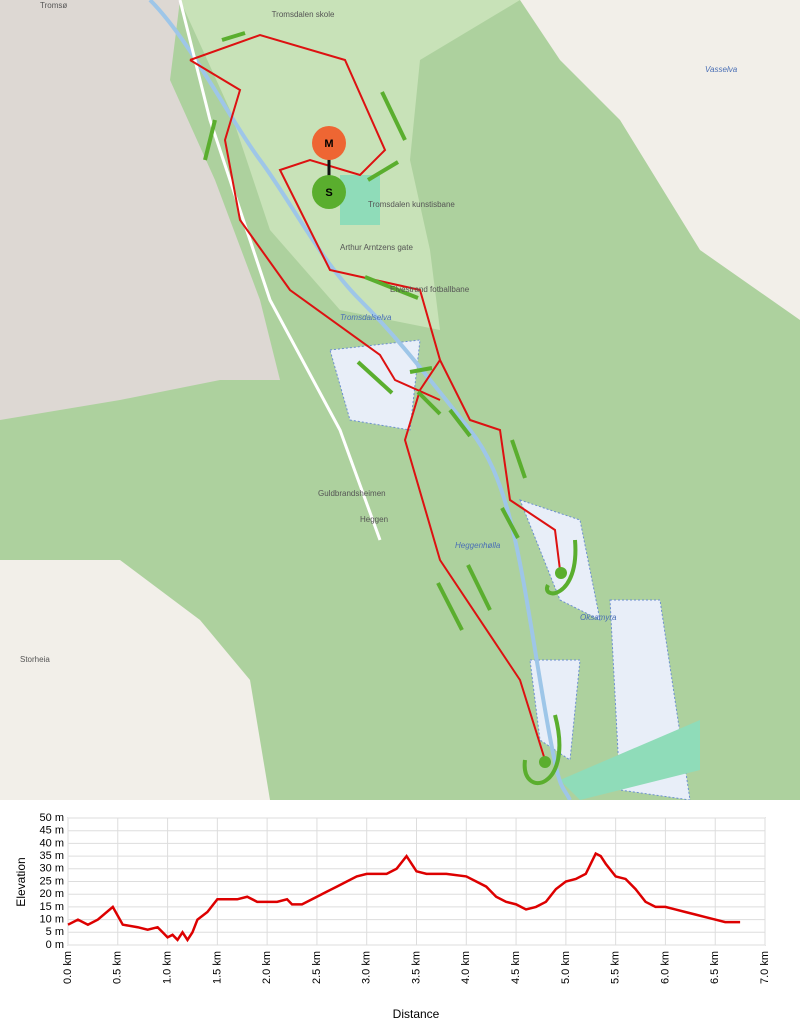 Image resolution: width=800 pixels, height=1024 pixels. Describe the element at coordinates (404, 897) in the screenshot. I see `elevation-line` at that location.